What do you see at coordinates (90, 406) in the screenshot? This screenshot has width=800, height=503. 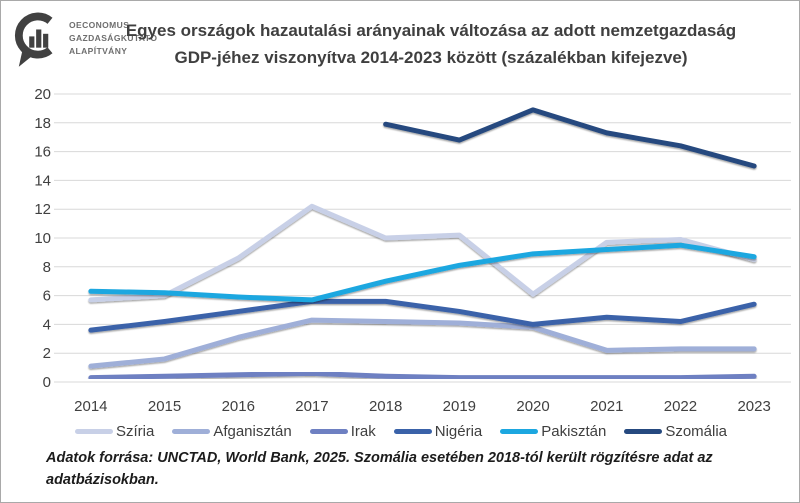 I see `svg-text: 2014` at bounding box center [90, 406].